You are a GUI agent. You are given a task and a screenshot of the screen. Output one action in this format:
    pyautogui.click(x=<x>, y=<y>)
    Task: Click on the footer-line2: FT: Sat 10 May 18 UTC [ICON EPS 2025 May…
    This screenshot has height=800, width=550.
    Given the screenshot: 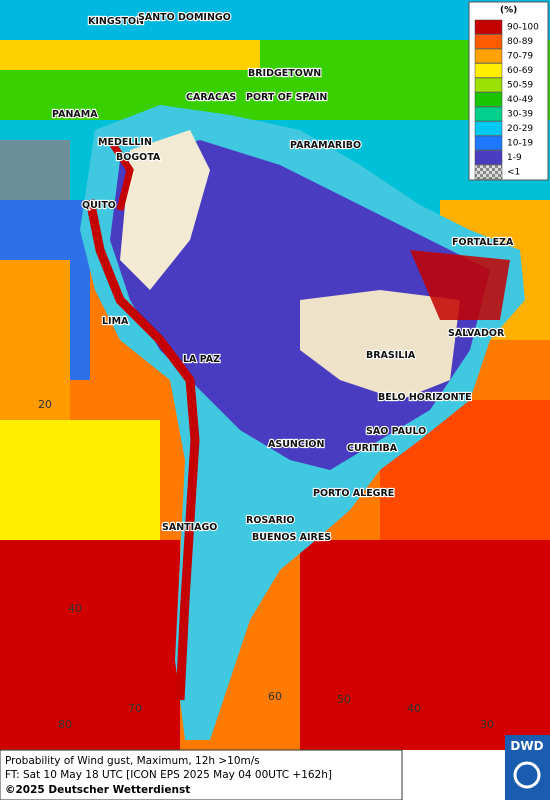 What is the action you would take?
    pyautogui.click(x=168, y=775)
    